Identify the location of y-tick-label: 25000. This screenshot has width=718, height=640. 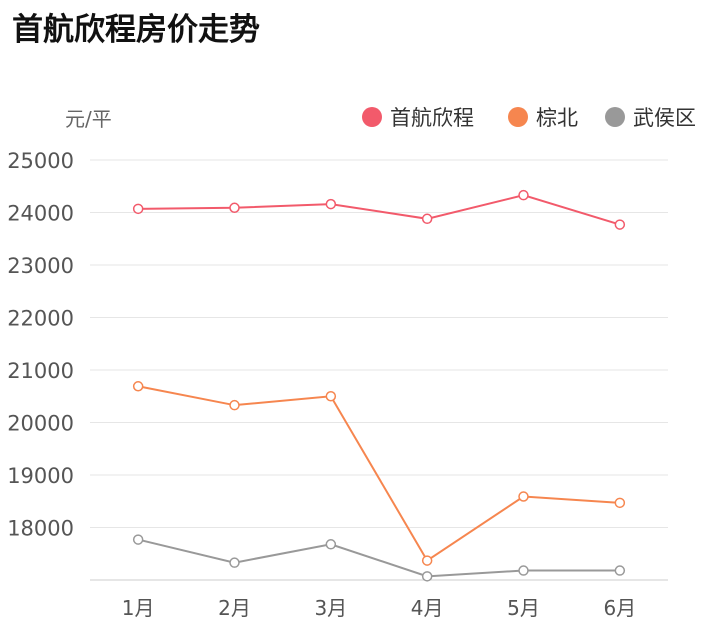
(40, 161).